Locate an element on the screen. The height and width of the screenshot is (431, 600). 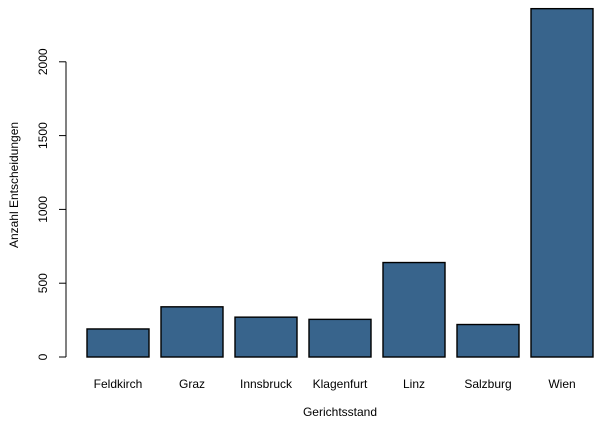
x-tick-label-linz: Linz is located at coordinates (414, 384).